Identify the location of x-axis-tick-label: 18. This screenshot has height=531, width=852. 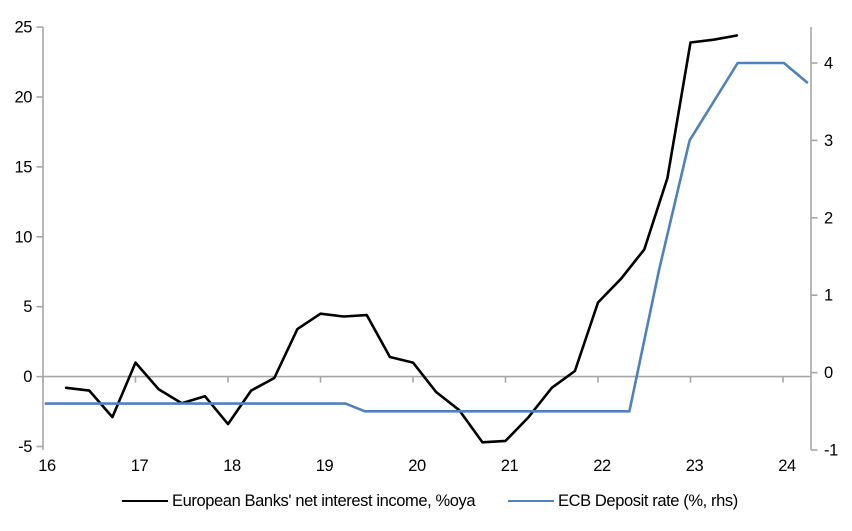
(232, 466).